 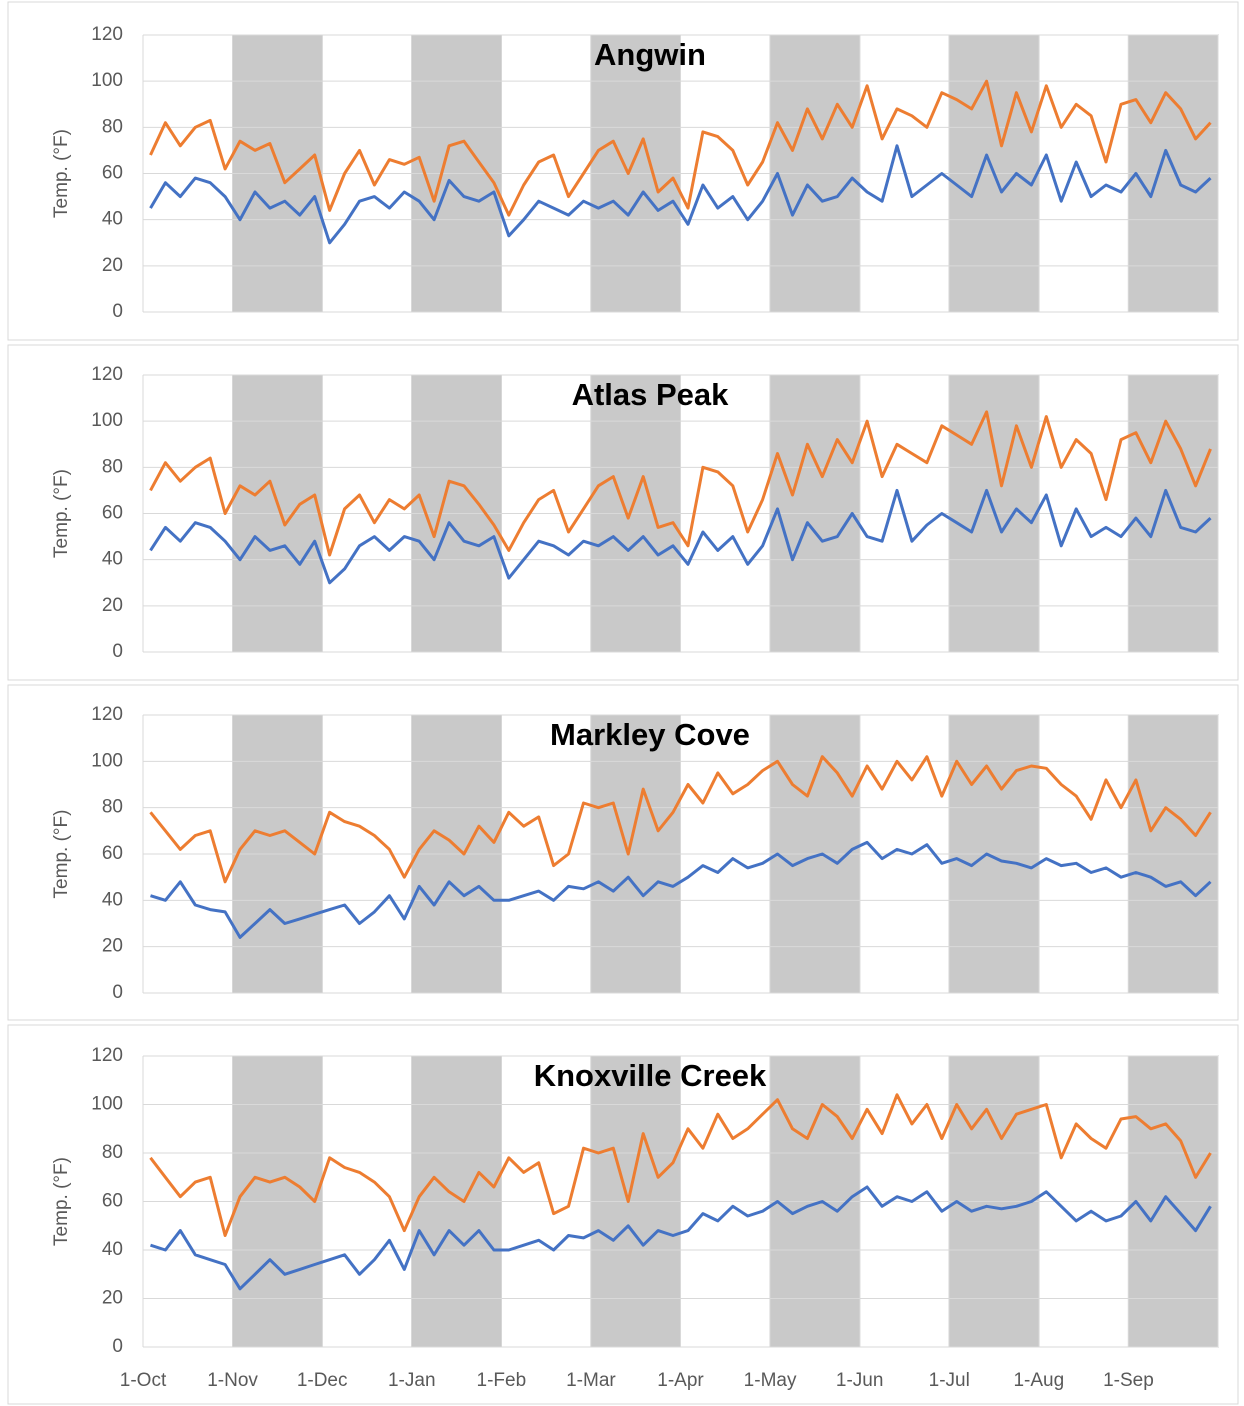 I want to click on chart-title: Atlas Peak, so click(x=651, y=394).